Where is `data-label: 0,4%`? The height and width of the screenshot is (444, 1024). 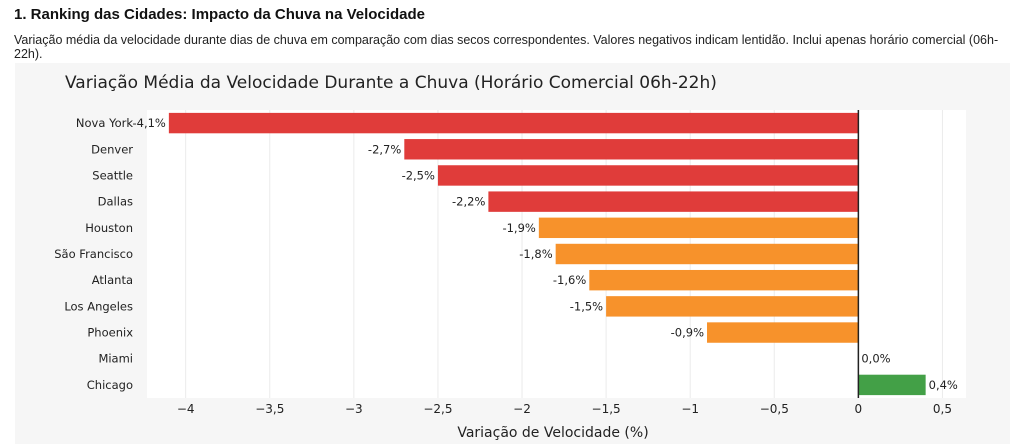 data-label: 0,4% is located at coordinates (943, 385).